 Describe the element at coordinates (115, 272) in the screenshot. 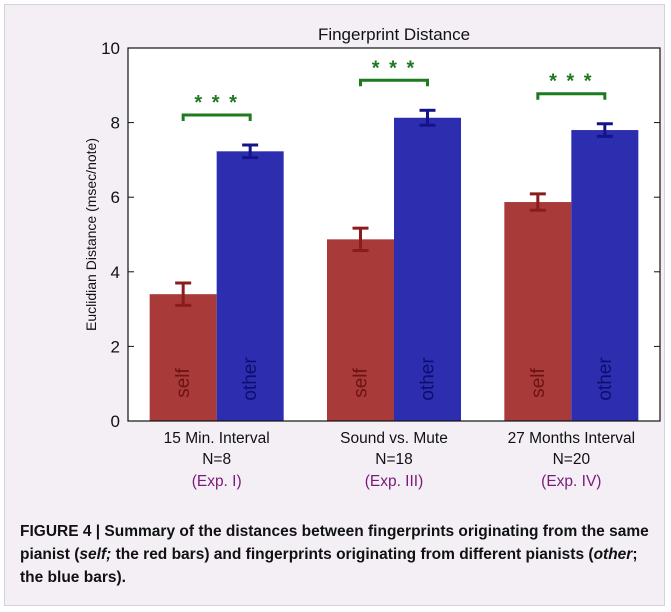

I see `y-tick-label: 4` at that location.